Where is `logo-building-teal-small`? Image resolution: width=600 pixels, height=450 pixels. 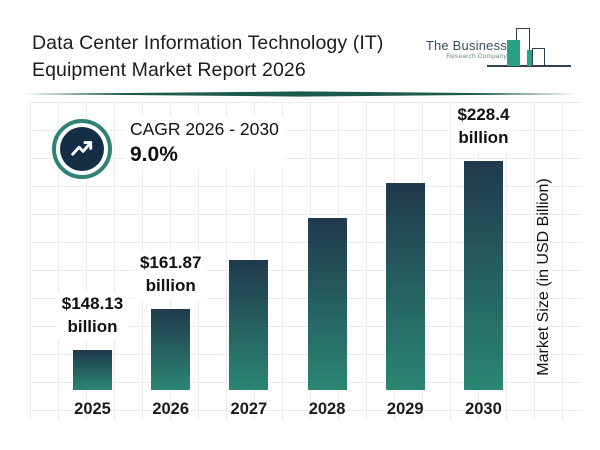
logo-building-teal-small is located at coordinates (529, 58).